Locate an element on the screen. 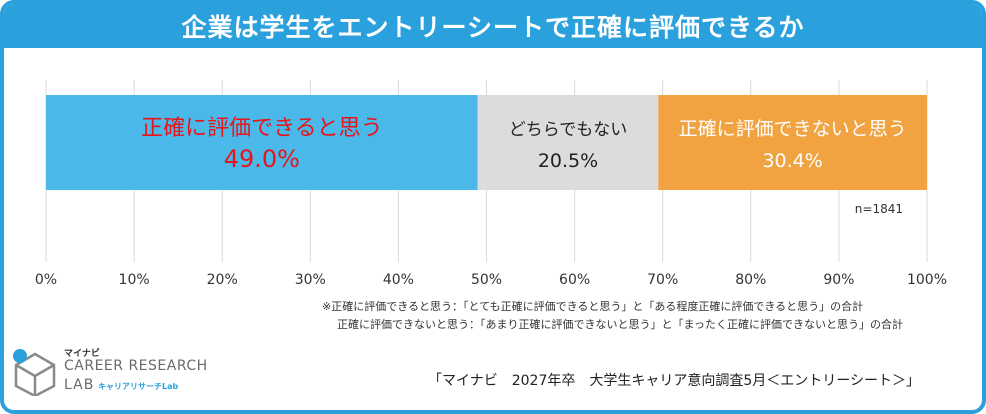  x-tick-label: 20% is located at coordinates (222, 280).